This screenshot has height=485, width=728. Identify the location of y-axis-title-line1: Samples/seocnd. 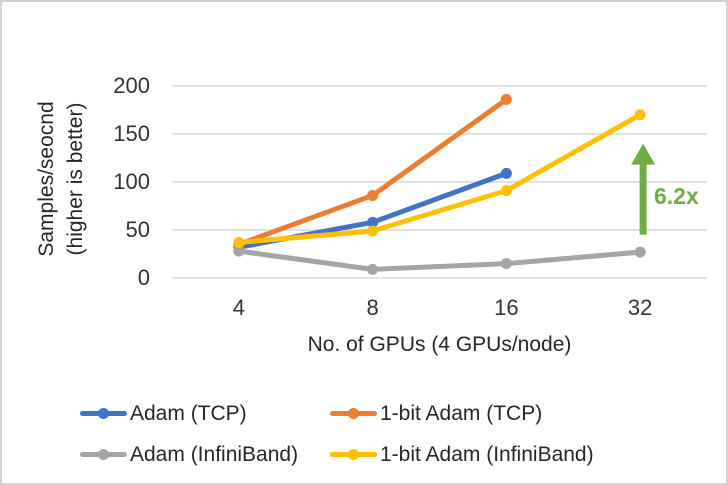
(46, 179).